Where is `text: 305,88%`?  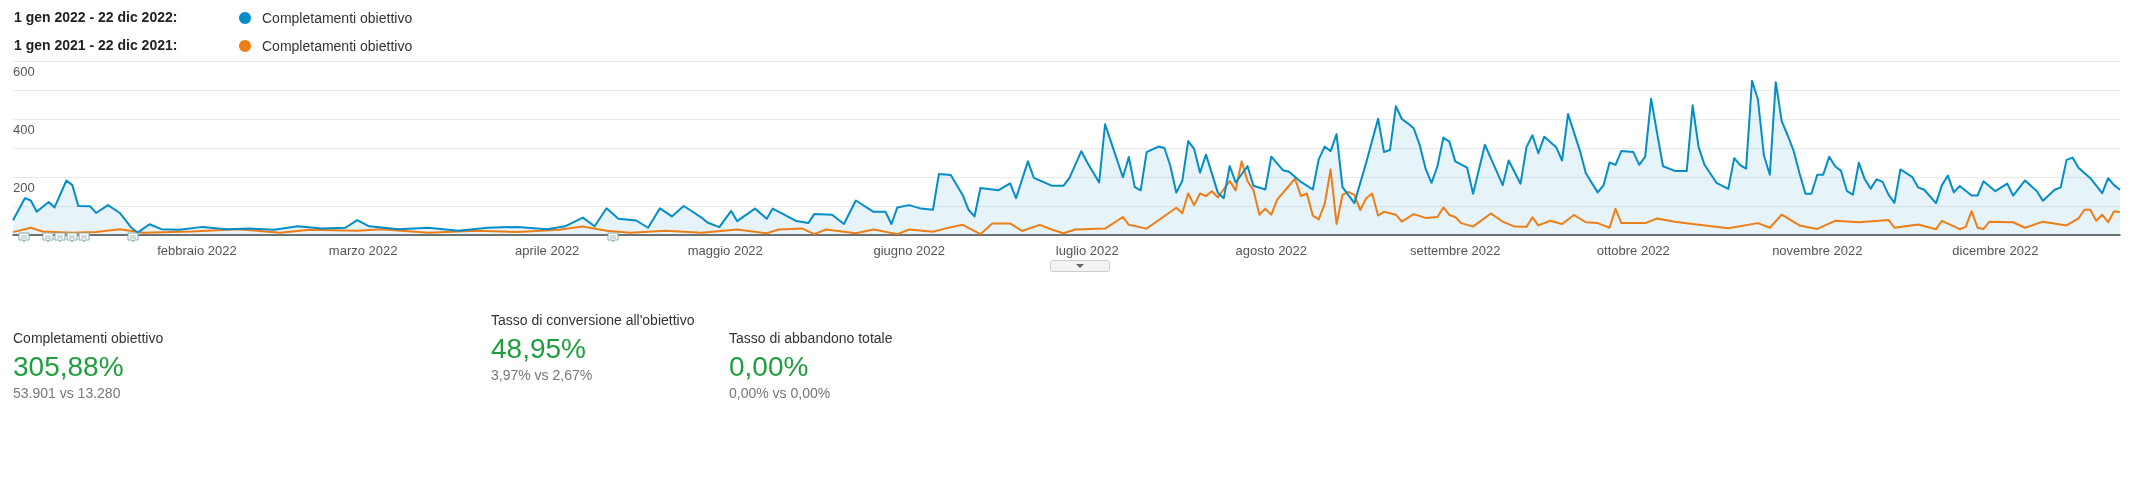
text: 305,88% is located at coordinates (69, 367).